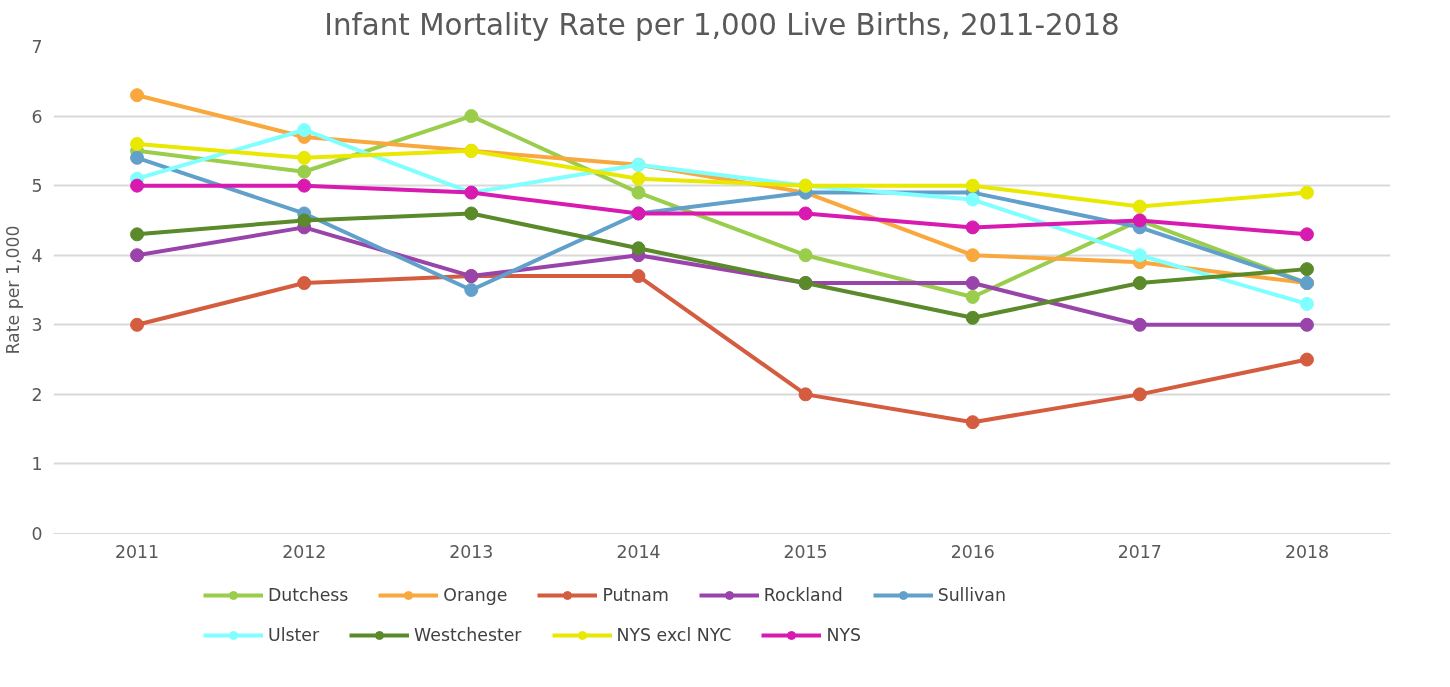 This screenshot has height=687, width=1450. What do you see at coordinates (304, 551) in the screenshot?
I see `x-tick-label: 2012` at bounding box center [304, 551].